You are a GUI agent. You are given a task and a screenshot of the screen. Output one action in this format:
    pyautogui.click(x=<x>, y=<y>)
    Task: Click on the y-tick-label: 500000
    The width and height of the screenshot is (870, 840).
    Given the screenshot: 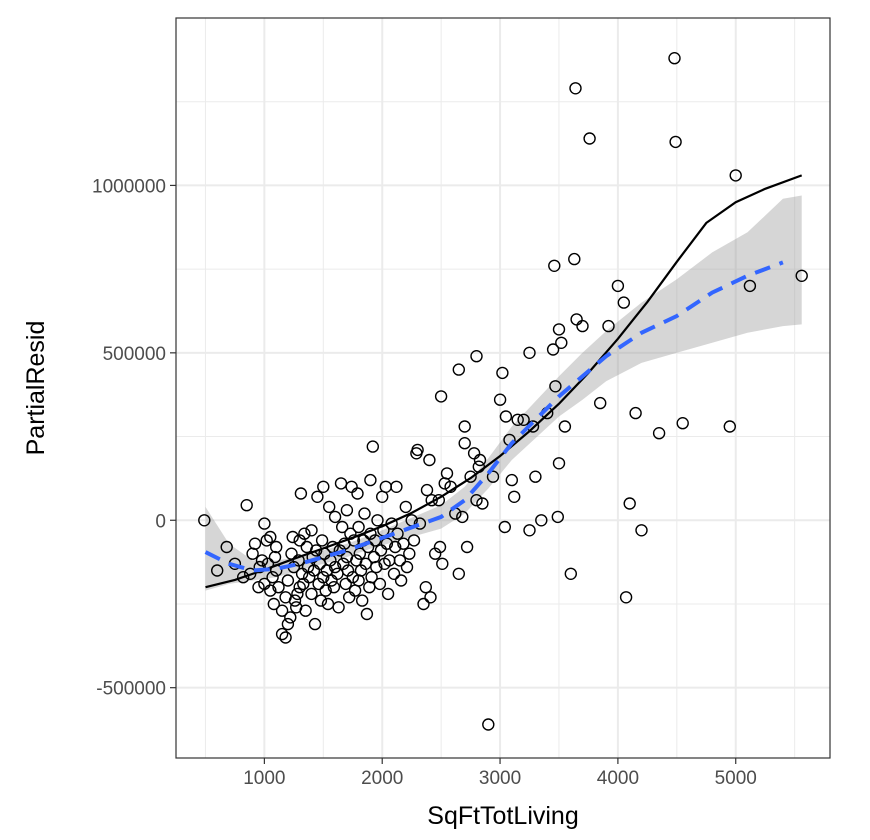 What is the action you would take?
    pyautogui.click(x=134, y=354)
    